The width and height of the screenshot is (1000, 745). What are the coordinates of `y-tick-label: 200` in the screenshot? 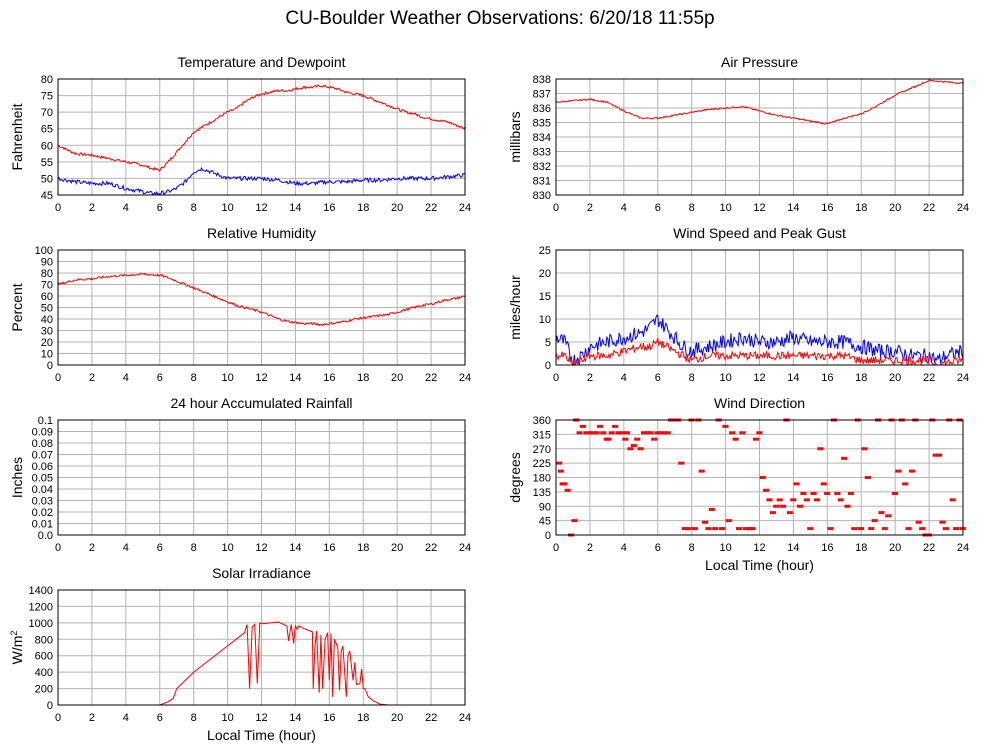 It's located at (44, 690).